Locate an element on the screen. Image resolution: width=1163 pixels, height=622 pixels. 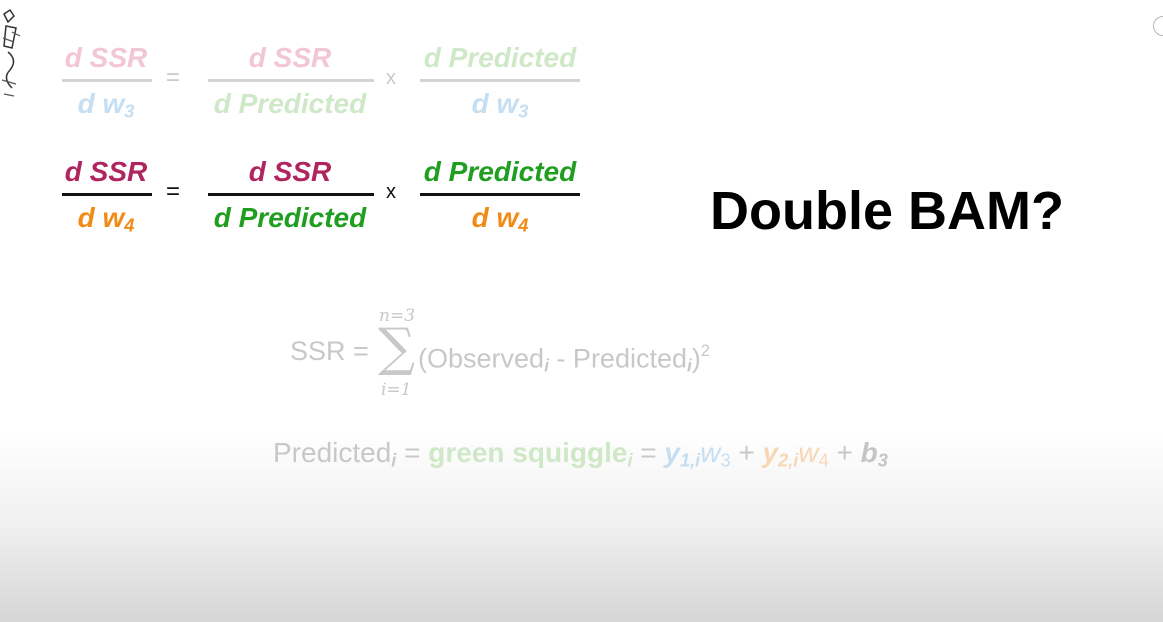
active-times: x is located at coordinates (391, 192).